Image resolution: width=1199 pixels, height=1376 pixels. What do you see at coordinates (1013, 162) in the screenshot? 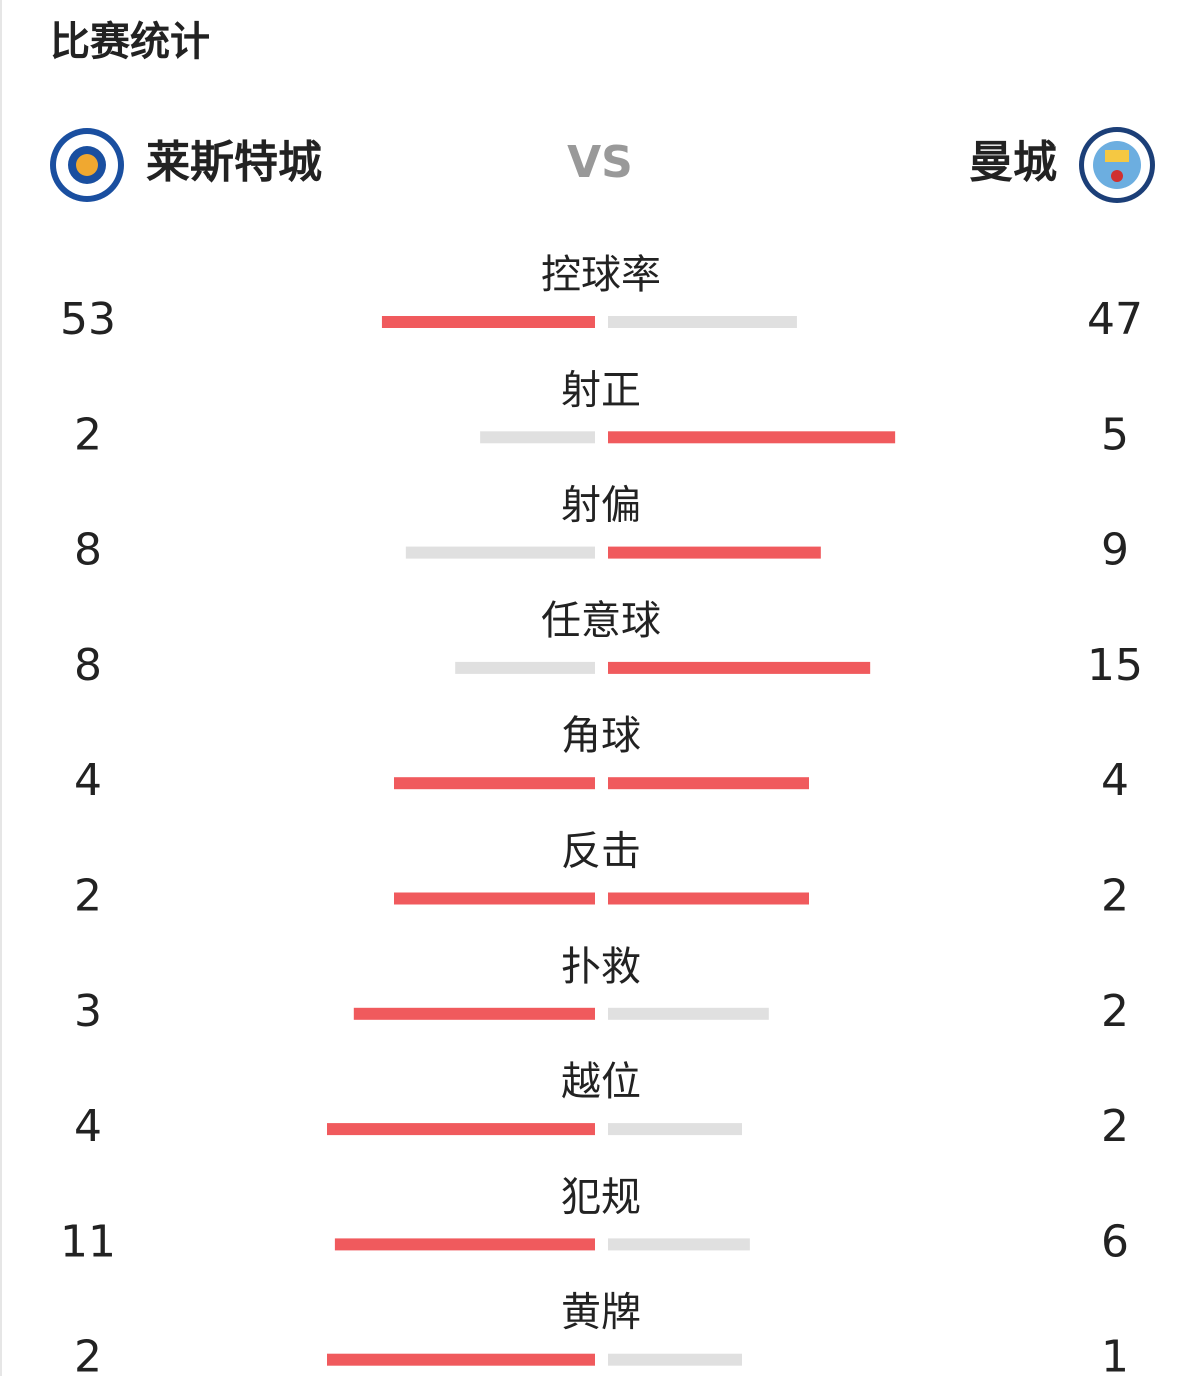
I see `away-team: 曼城` at bounding box center [1013, 162].